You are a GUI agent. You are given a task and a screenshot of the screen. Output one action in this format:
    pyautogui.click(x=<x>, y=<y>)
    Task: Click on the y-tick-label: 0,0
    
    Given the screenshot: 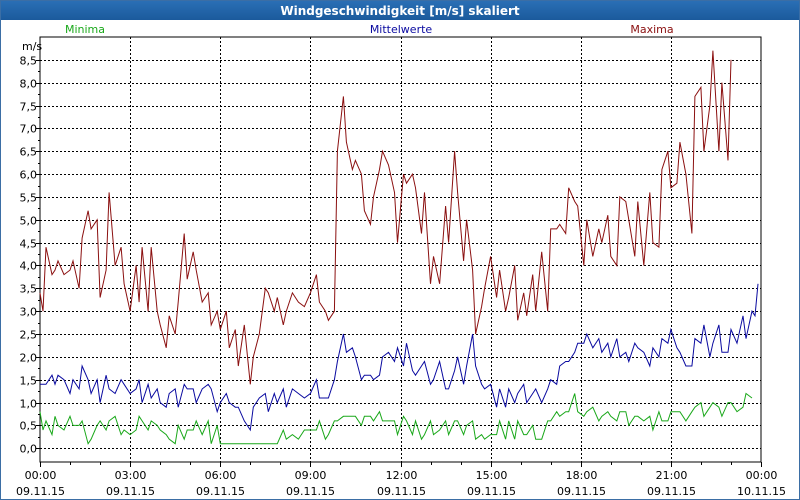 What is the action you would take?
    pyautogui.click(x=29, y=449)
    